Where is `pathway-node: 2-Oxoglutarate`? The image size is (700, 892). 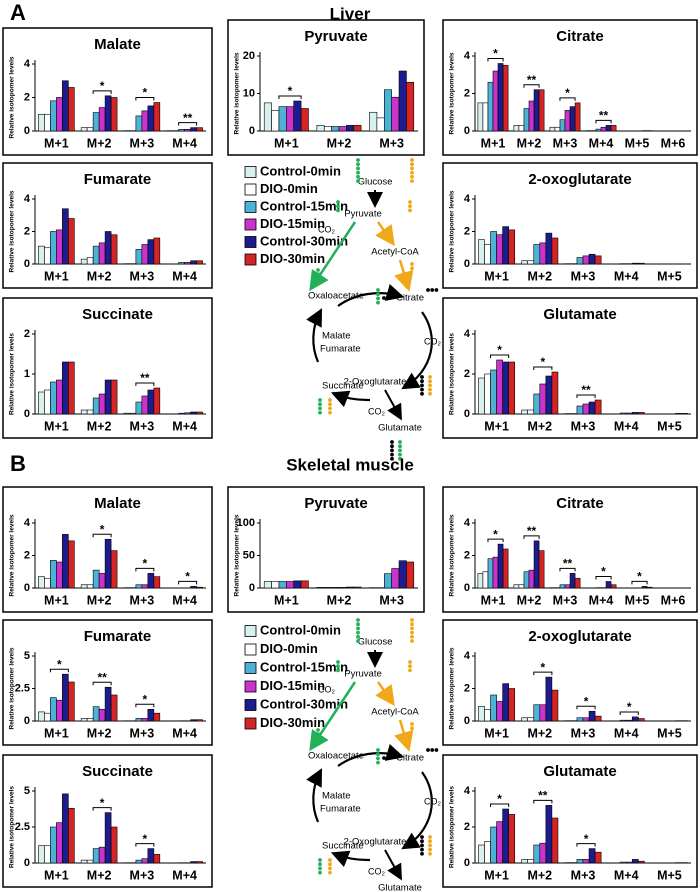 pathway-node: 2-Oxoglutarate is located at coordinates (375, 842).